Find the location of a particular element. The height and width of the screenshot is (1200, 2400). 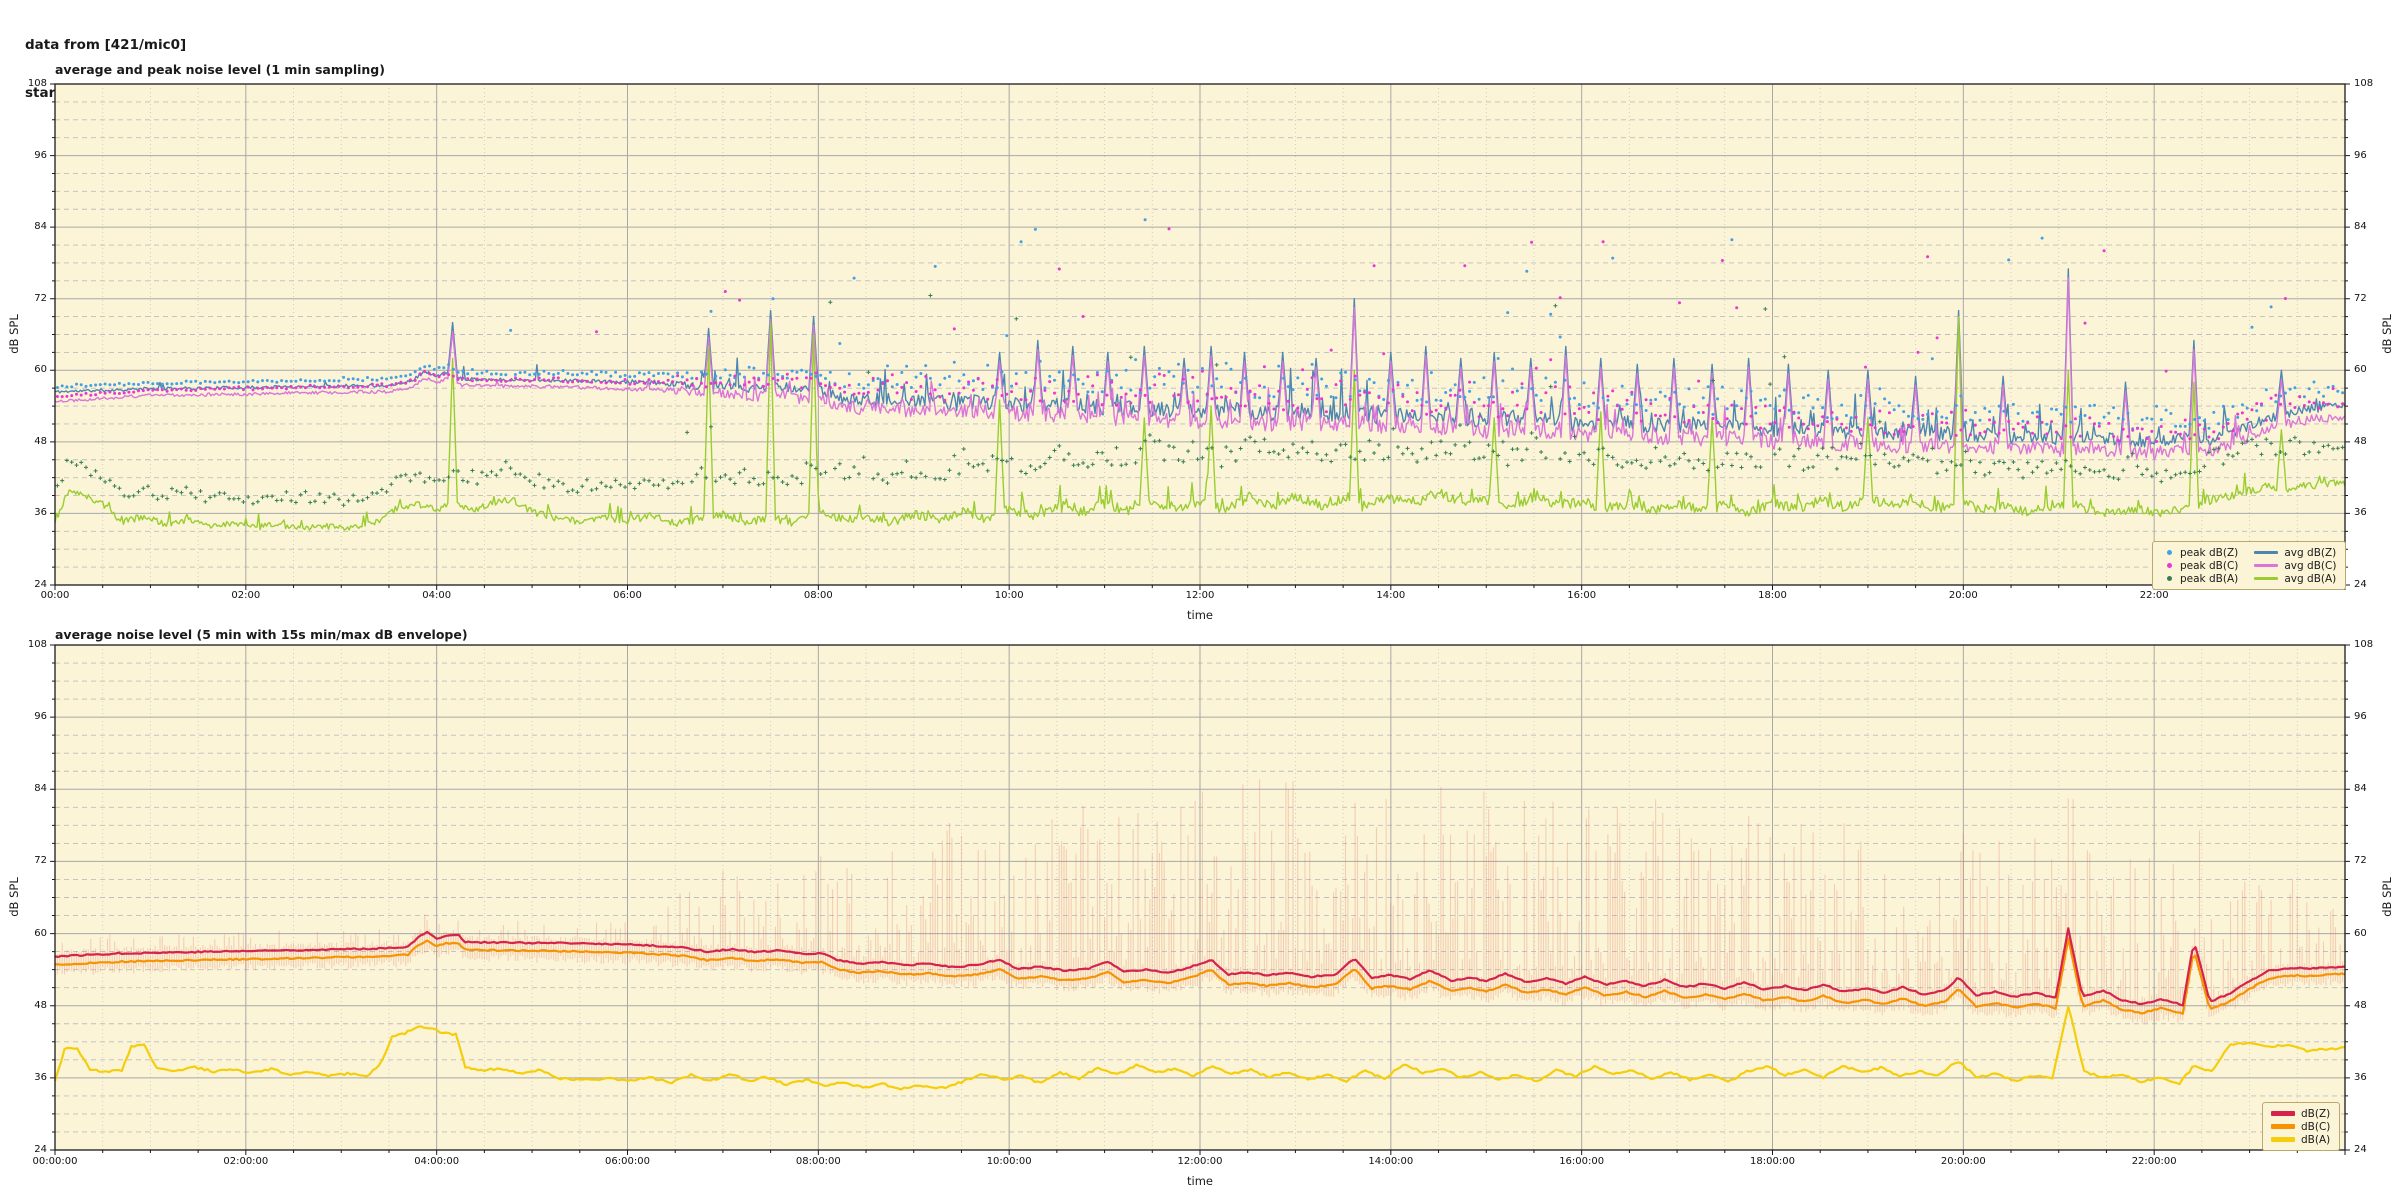

xtick: 20:00 is located at coordinates (1963, 595).